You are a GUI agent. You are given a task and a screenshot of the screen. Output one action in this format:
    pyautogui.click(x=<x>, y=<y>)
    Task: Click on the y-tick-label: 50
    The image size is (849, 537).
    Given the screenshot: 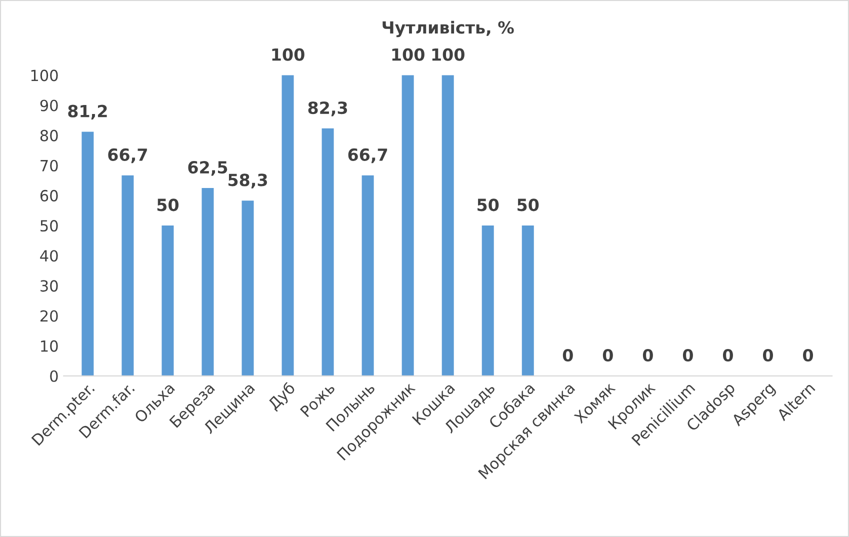 What is the action you would take?
    pyautogui.click(x=49, y=226)
    